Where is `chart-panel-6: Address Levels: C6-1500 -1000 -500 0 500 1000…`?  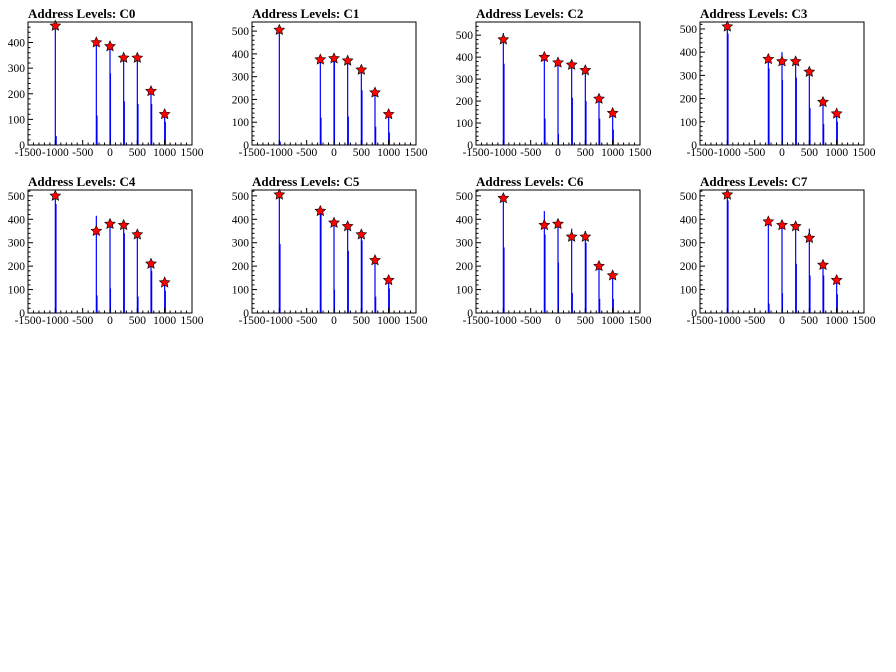
chart-panel-6: Address Levels: C6-1500 -1000 -500 0 500 1000… is located at coordinates (554, 250).